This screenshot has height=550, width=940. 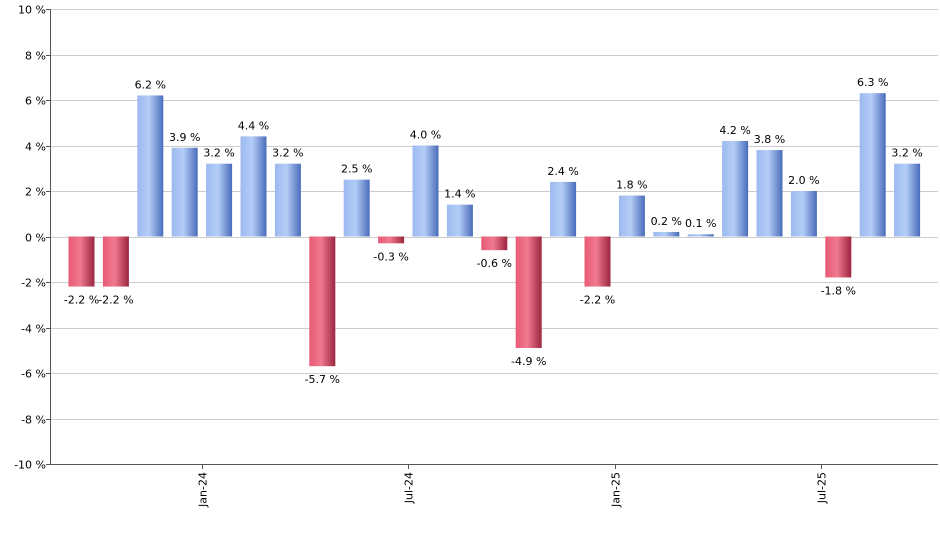 I want to click on data-label: 0.1 %, so click(x=700, y=223).